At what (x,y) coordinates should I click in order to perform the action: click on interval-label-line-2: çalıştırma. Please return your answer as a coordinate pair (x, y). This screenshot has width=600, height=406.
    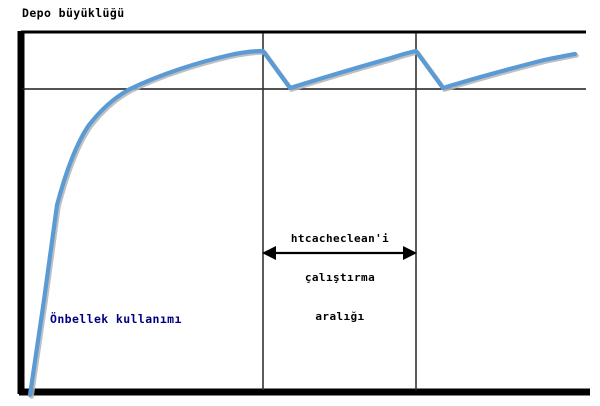
    Looking at the image, I should click on (340, 277).